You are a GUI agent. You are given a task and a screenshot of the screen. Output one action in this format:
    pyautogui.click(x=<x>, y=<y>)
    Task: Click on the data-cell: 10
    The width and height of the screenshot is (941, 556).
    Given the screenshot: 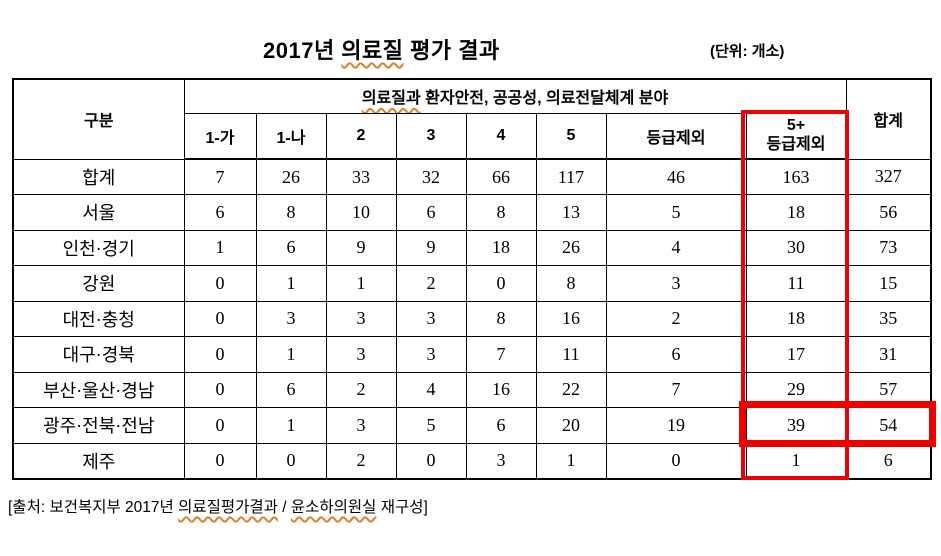 What is the action you would take?
    pyautogui.click(x=361, y=212)
    